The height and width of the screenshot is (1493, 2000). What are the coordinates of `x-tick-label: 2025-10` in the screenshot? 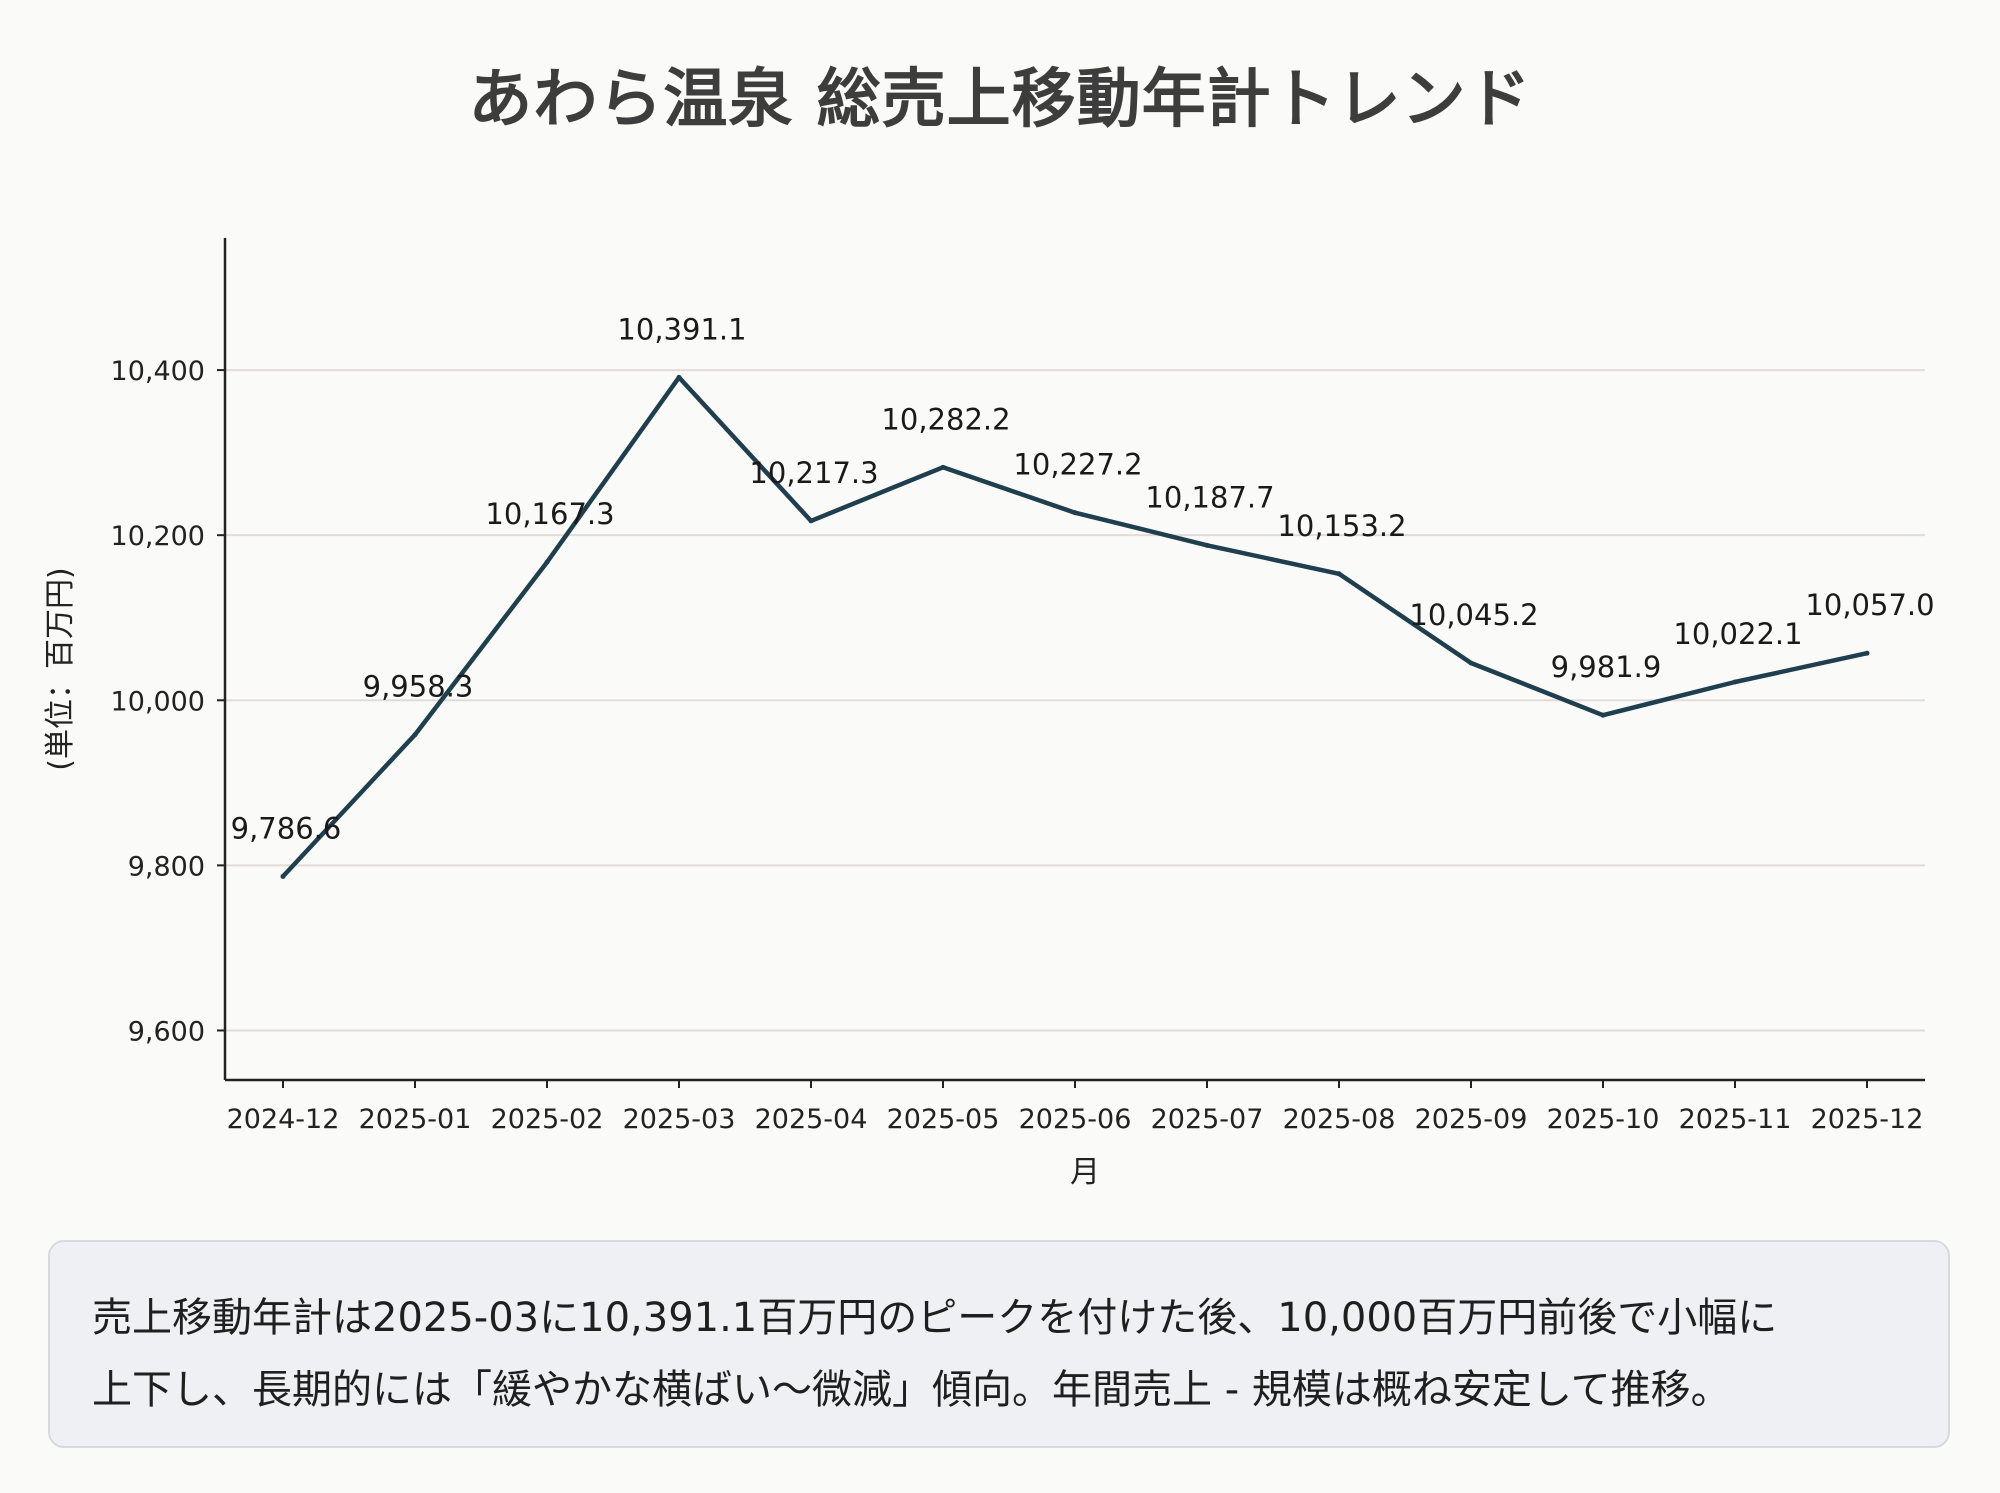 It's located at (1603, 1119).